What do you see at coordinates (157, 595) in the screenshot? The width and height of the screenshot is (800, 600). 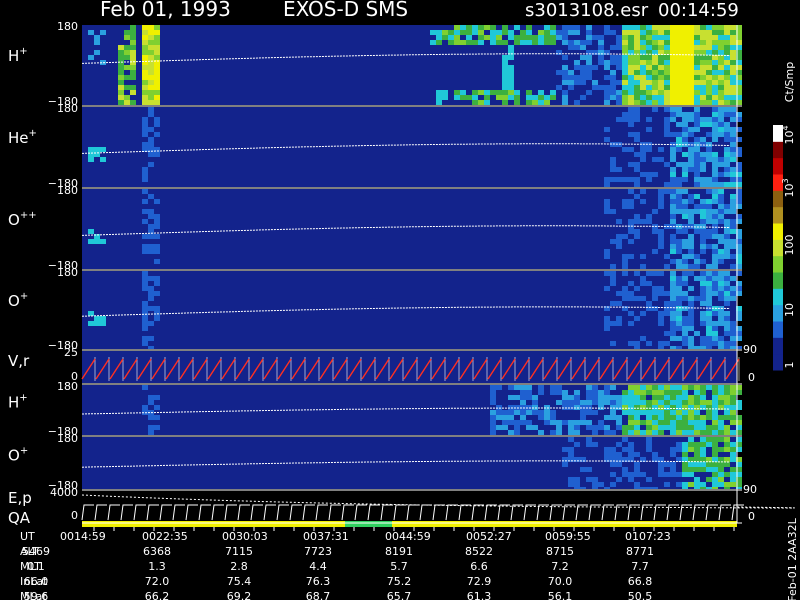 I see `table-cell: 66.2` at bounding box center [157, 595].